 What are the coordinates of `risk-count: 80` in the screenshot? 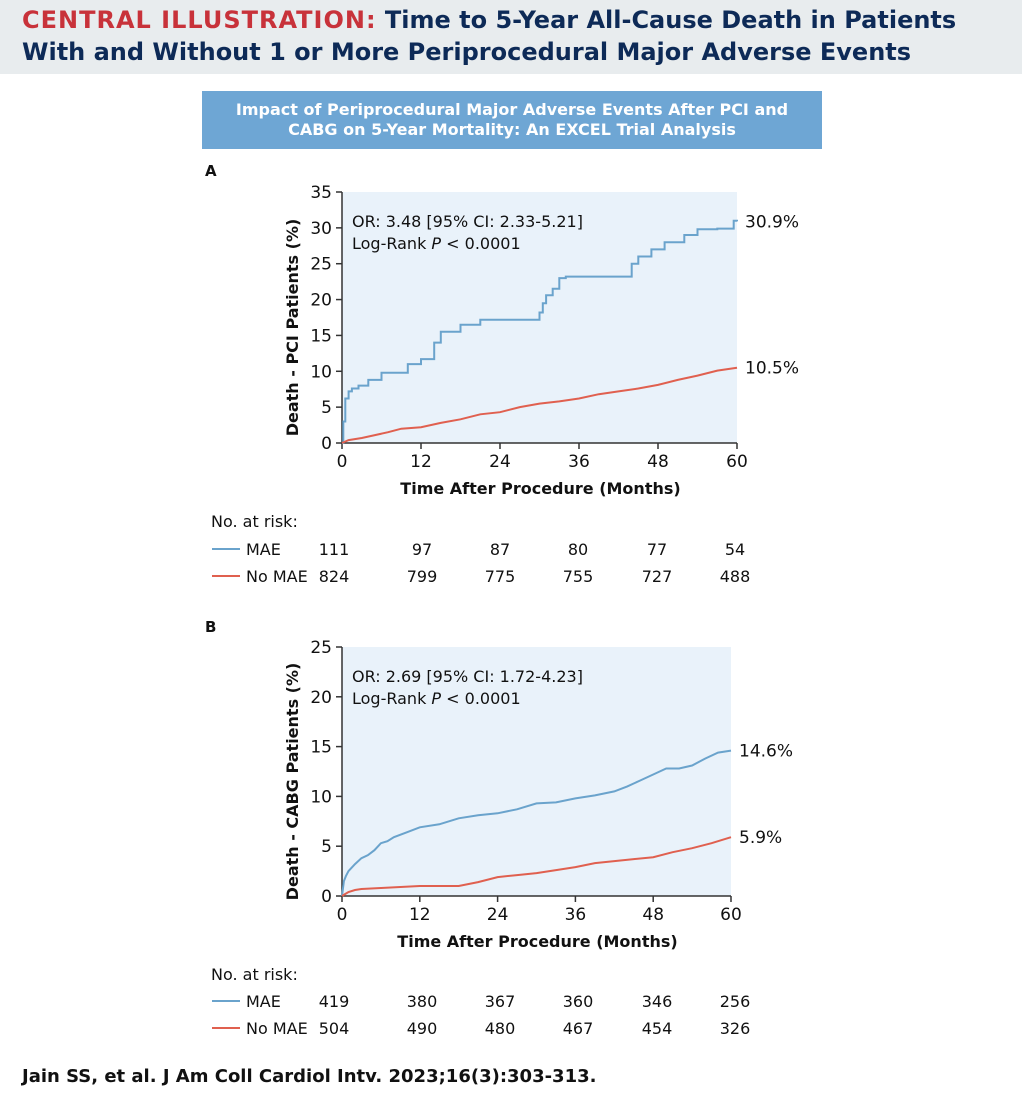 It's located at (578, 549).